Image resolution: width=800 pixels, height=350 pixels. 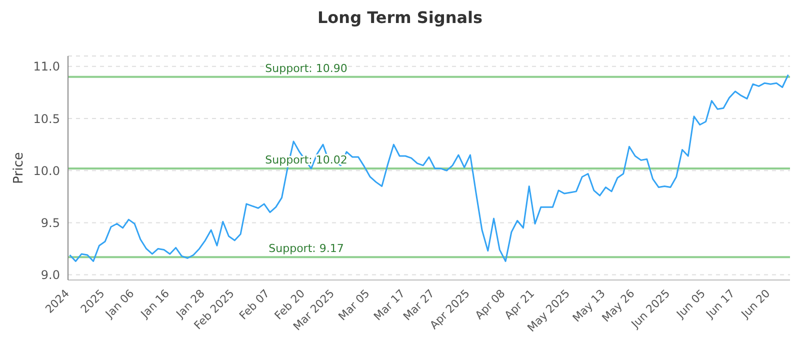 I want to click on y-tick-label: 9.5, so click(x=50, y=223).